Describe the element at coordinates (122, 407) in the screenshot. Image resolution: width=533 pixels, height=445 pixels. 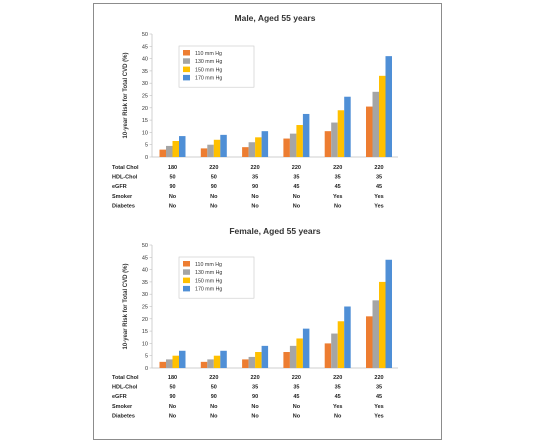
I see `table-row-label: Smoker` at that location.